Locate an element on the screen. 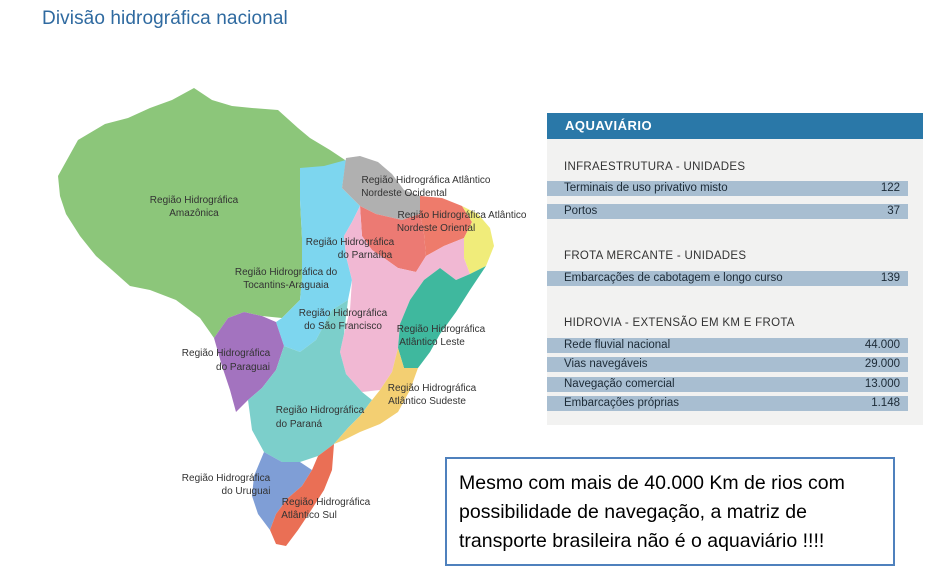  table-row: Embarcações próprias 1.148 is located at coordinates (727, 403).